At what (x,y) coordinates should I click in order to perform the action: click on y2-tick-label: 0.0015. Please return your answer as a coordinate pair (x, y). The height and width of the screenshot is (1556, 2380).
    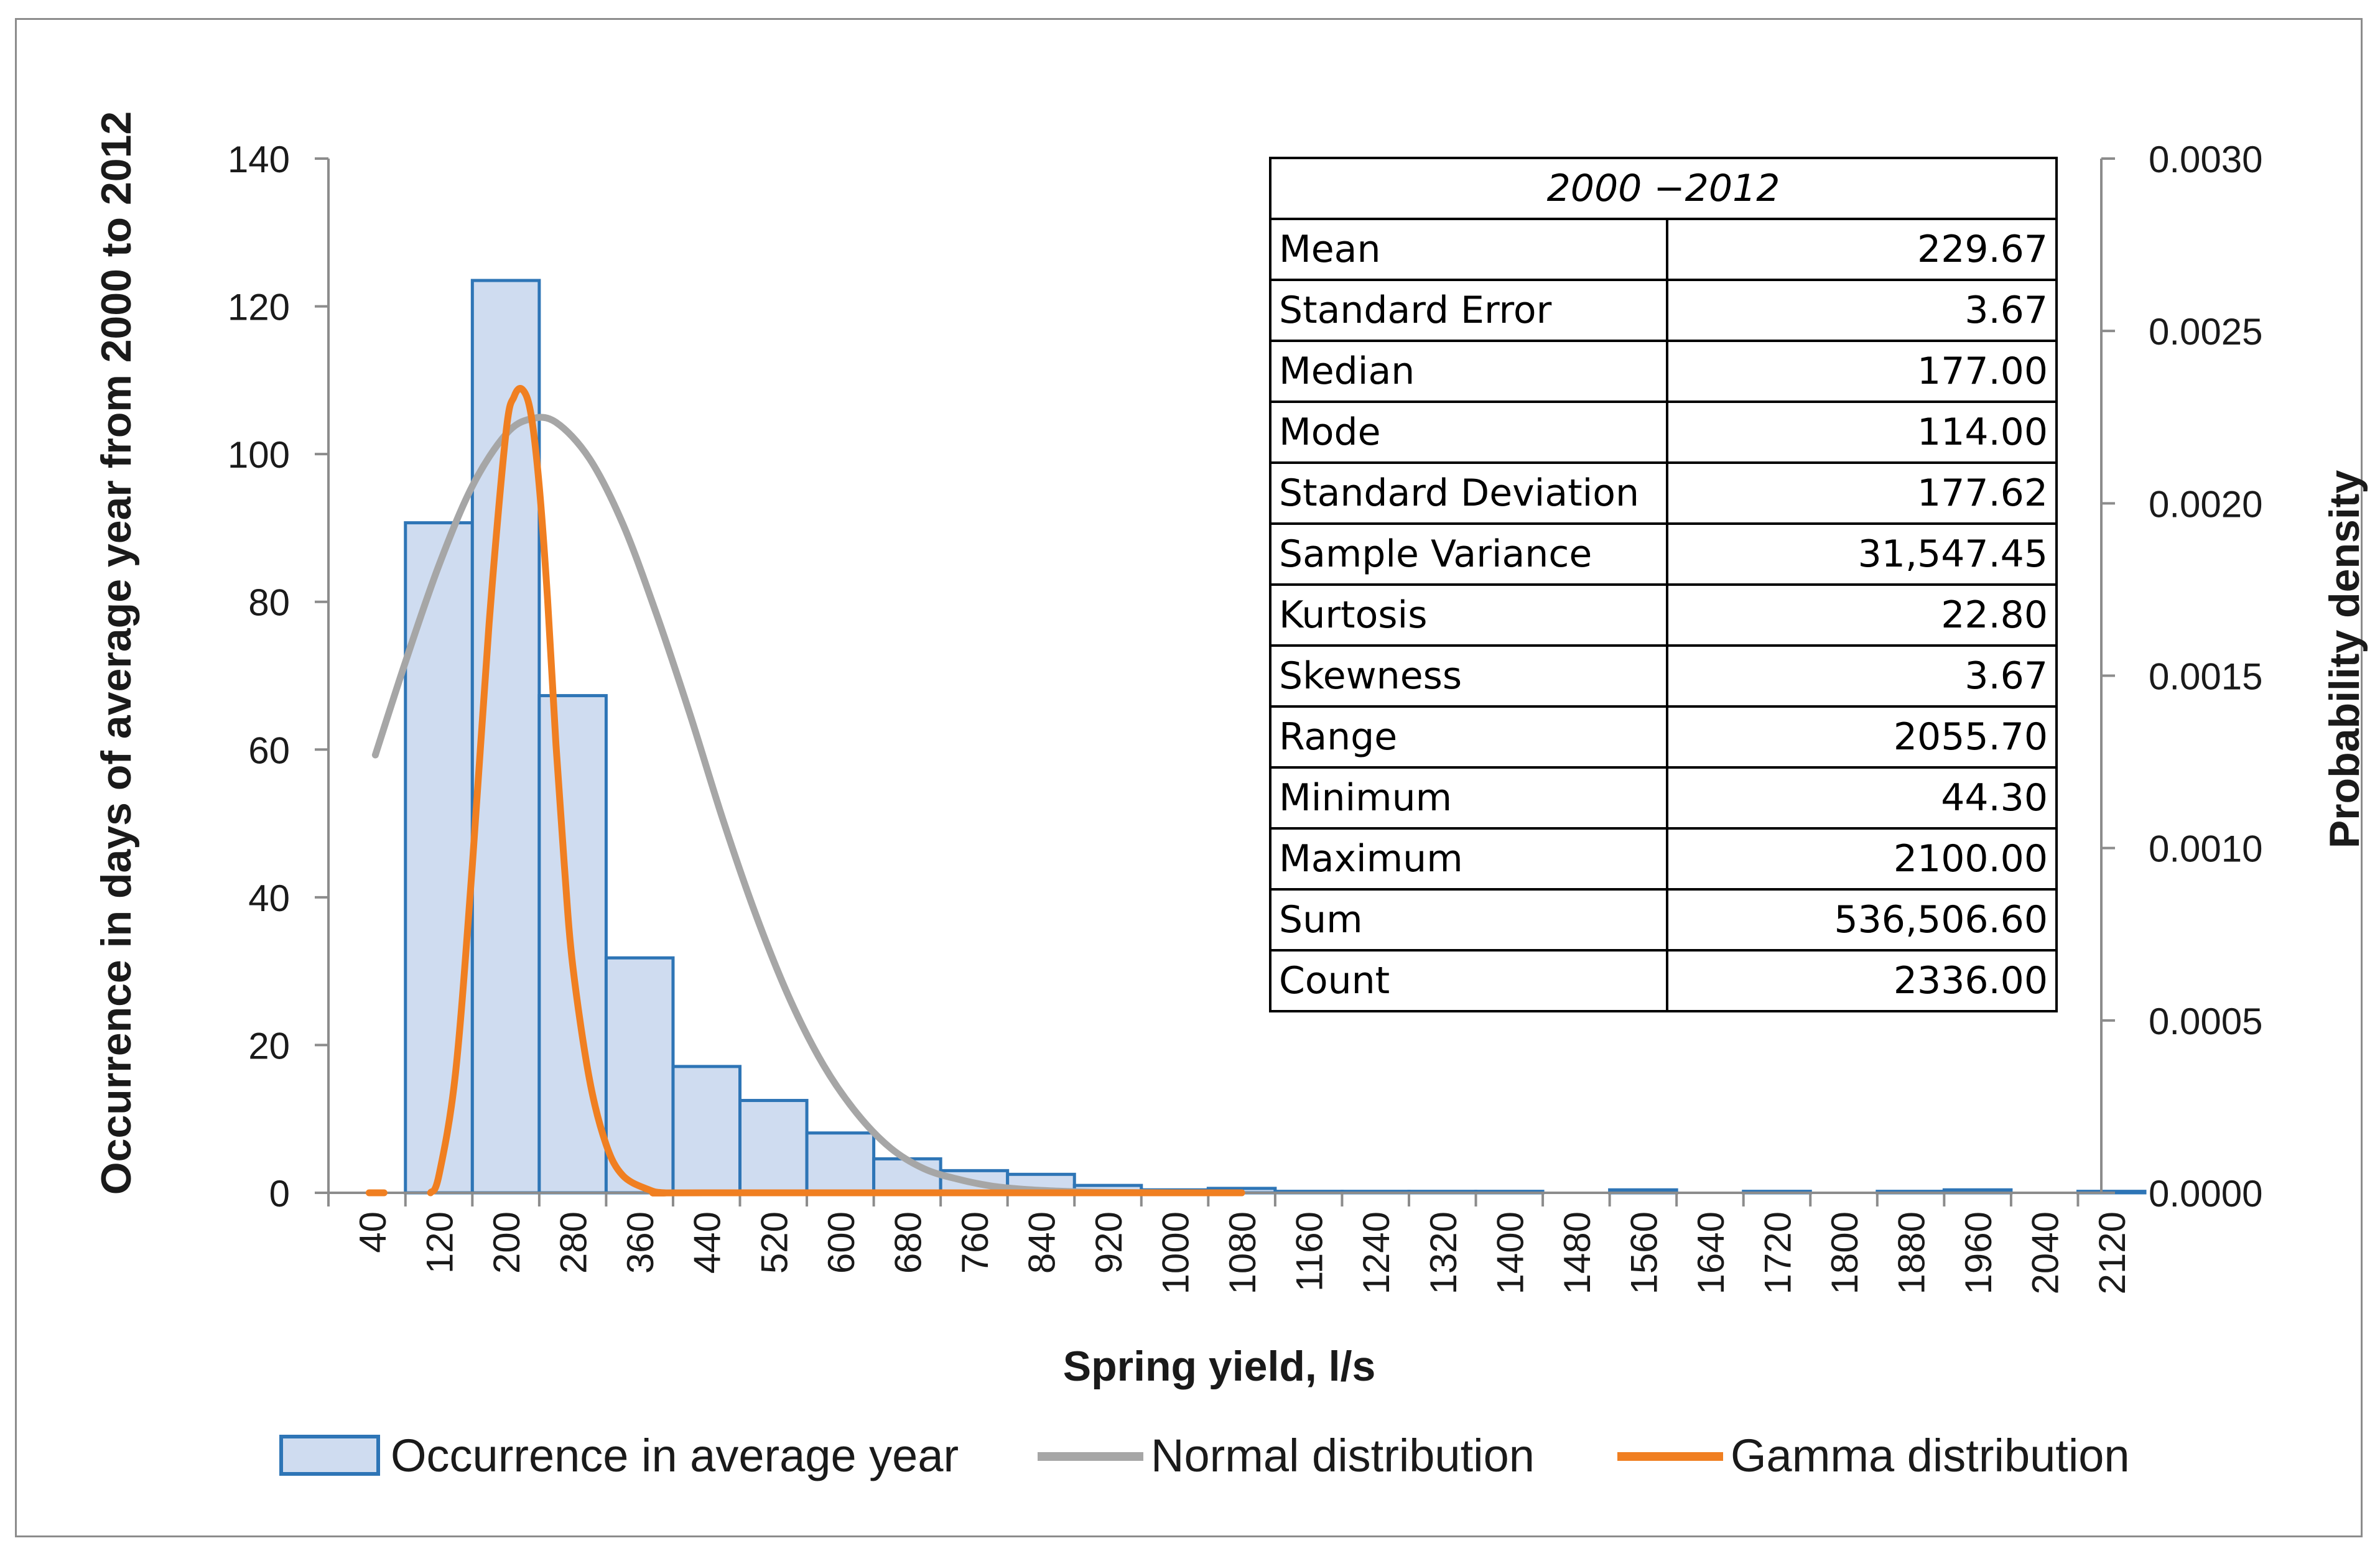
    Looking at the image, I should click on (2206, 677).